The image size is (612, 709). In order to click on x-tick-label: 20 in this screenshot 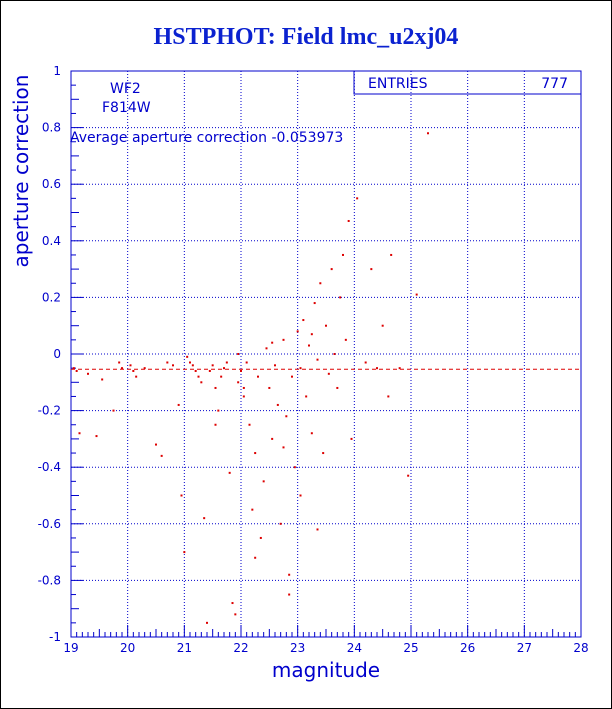, I will do `click(127, 648)`.